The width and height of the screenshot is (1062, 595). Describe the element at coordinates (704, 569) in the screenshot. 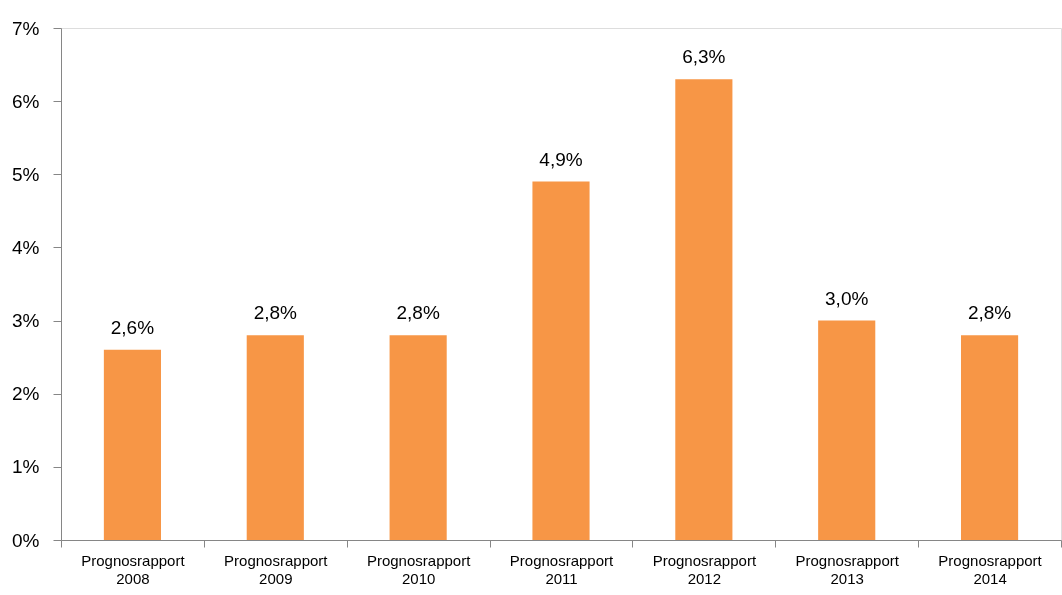

I see `x-tick-label: Prognosrapport 2012` at that location.